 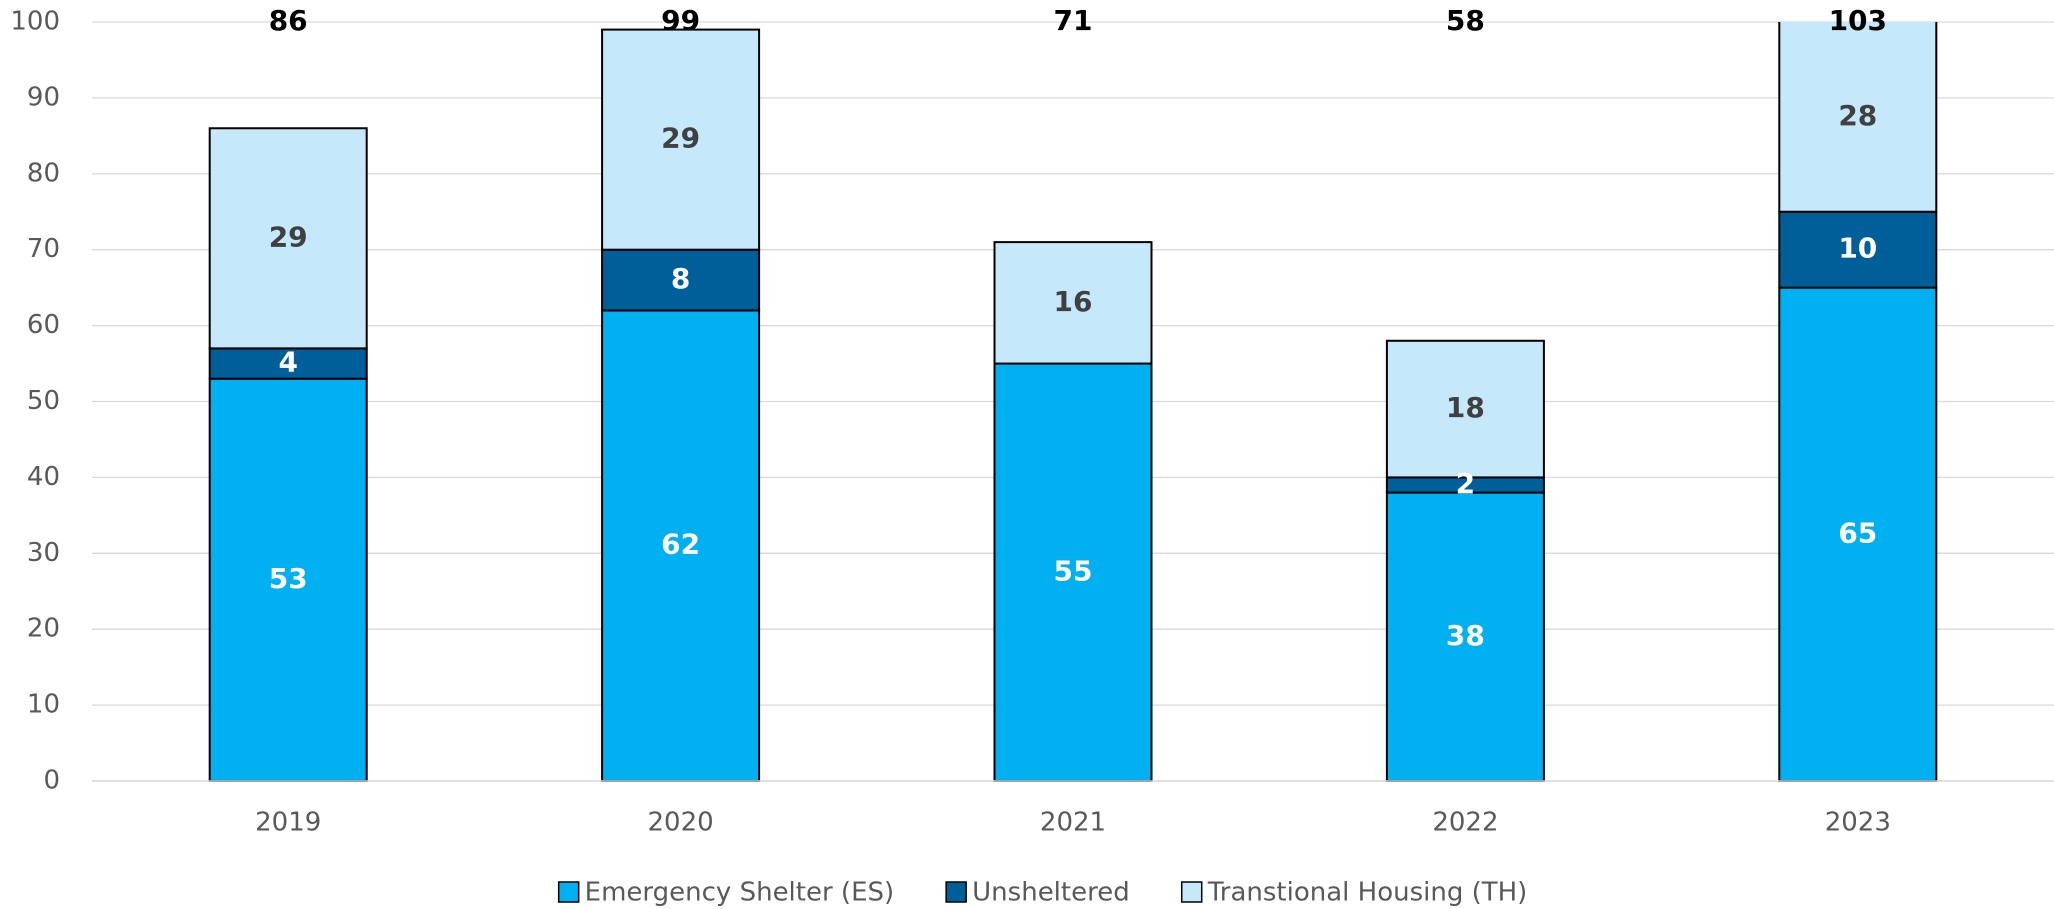 I want to click on y-tick-label: 90, so click(x=43, y=97).